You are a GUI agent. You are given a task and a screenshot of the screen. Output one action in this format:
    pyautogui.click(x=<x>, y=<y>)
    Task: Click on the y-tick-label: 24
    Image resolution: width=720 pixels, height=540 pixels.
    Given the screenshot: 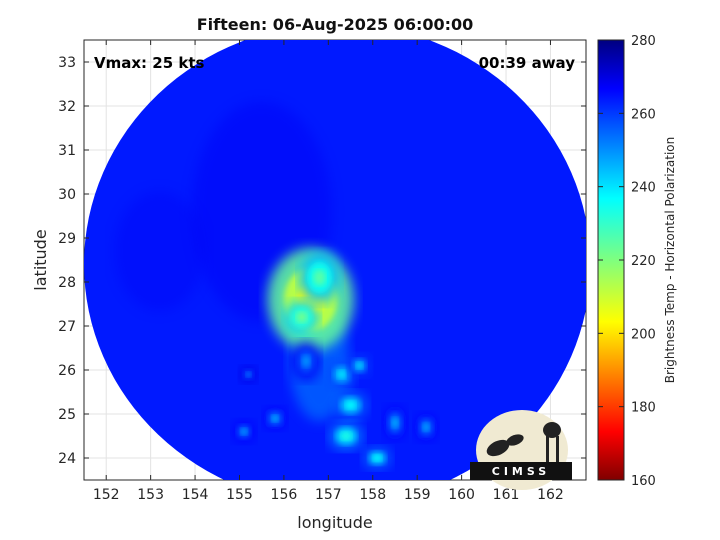 What is the action you would take?
    pyautogui.click(x=67, y=459)
    